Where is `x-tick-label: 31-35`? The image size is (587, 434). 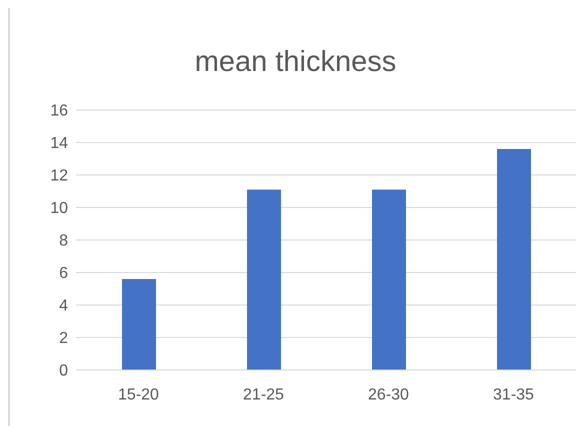 x-tick-label: 31-35 is located at coordinates (513, 395).